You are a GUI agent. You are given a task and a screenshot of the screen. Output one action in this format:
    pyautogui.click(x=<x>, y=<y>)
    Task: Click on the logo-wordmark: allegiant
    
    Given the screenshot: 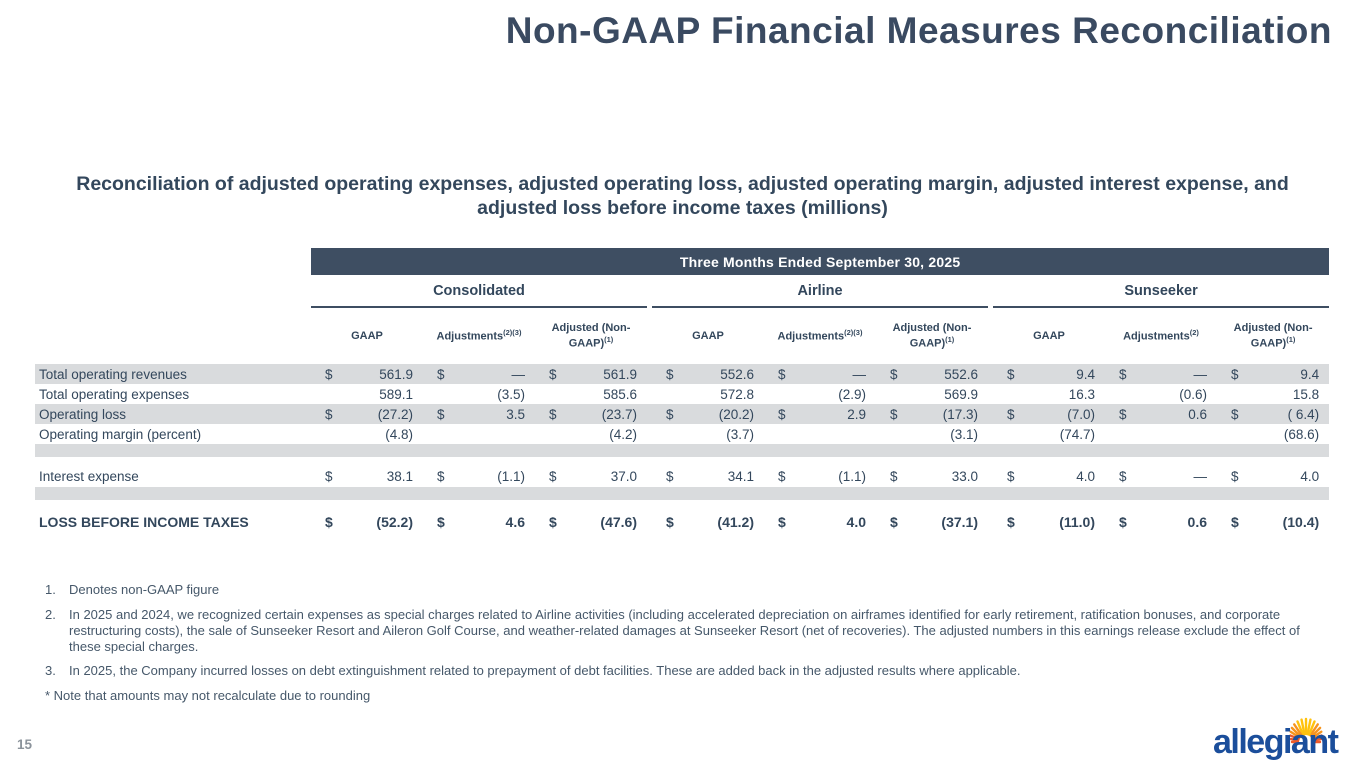 What is the action you would take?
    pyautogui.click(x=1276, y=742)
    